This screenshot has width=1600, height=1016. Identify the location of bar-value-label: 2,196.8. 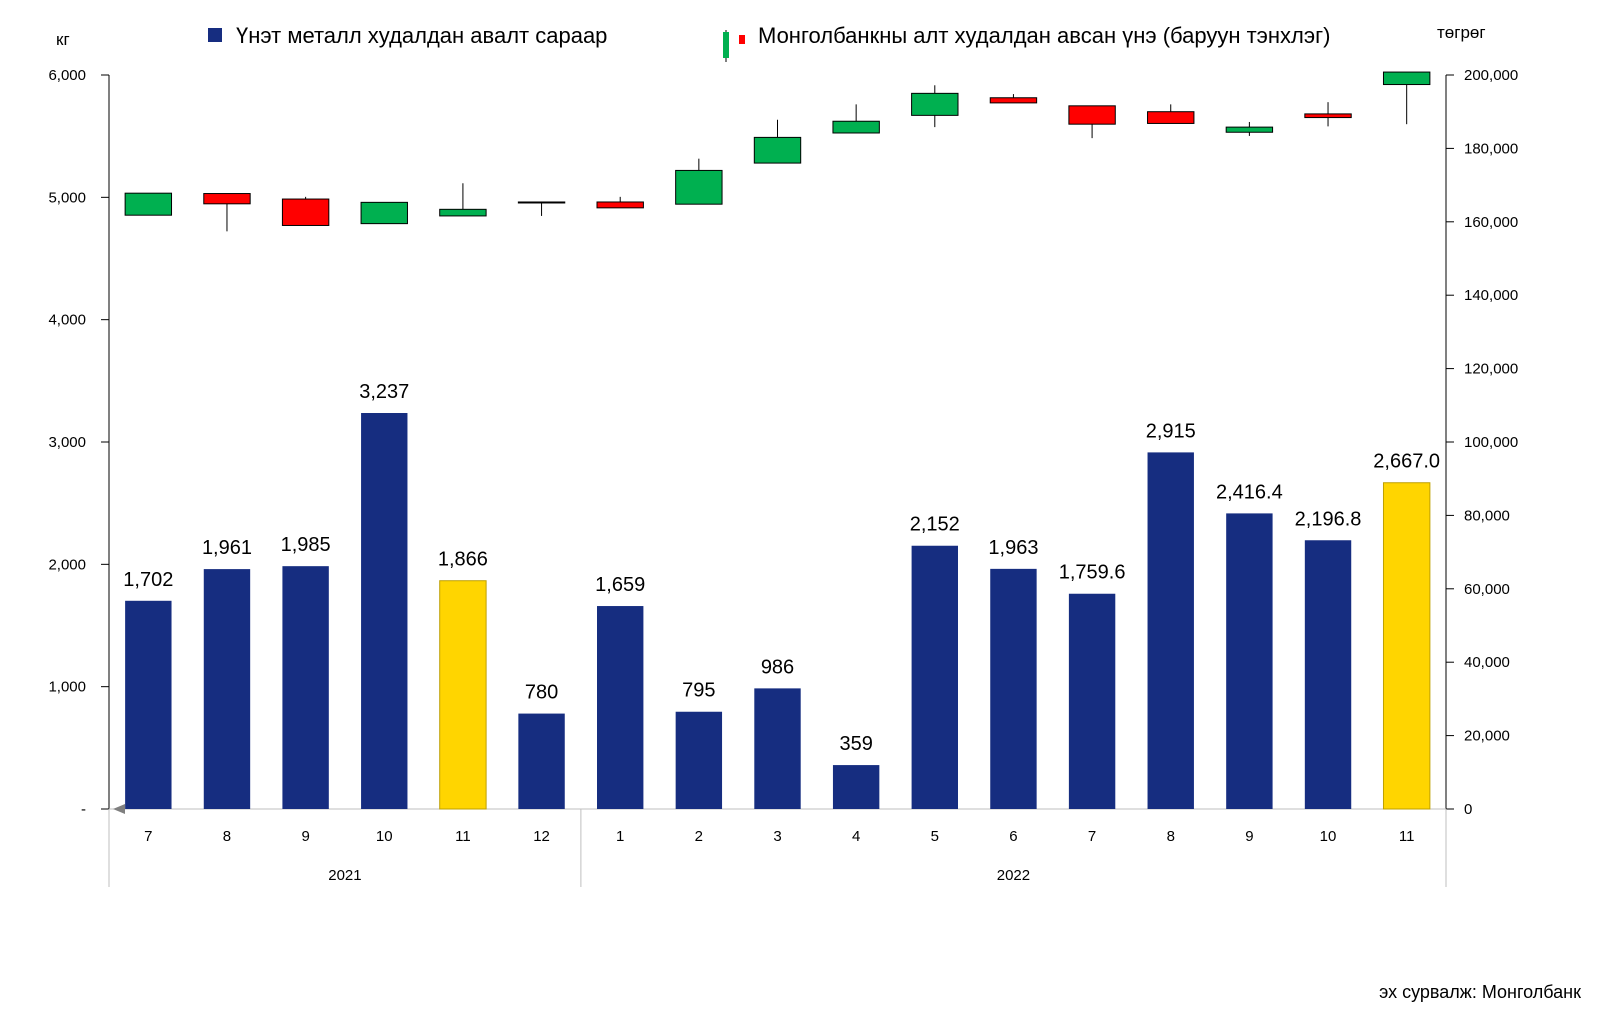
(1328, 519).